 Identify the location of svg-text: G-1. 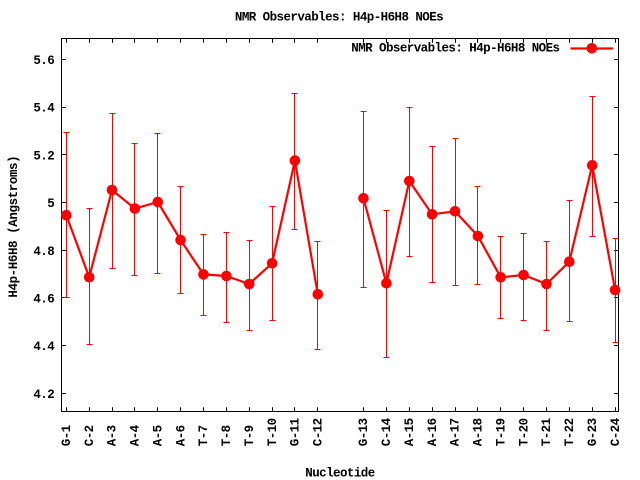
(67, 435).